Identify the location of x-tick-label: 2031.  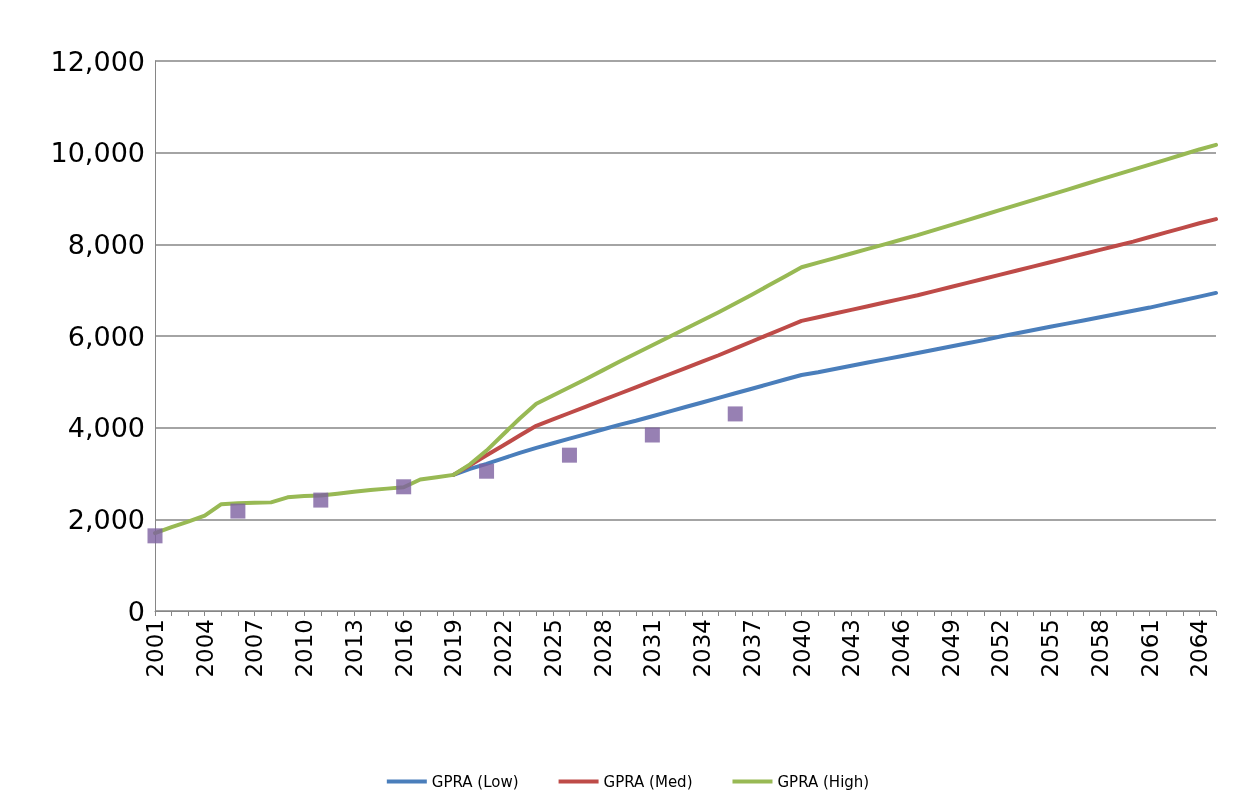
(652, 648).